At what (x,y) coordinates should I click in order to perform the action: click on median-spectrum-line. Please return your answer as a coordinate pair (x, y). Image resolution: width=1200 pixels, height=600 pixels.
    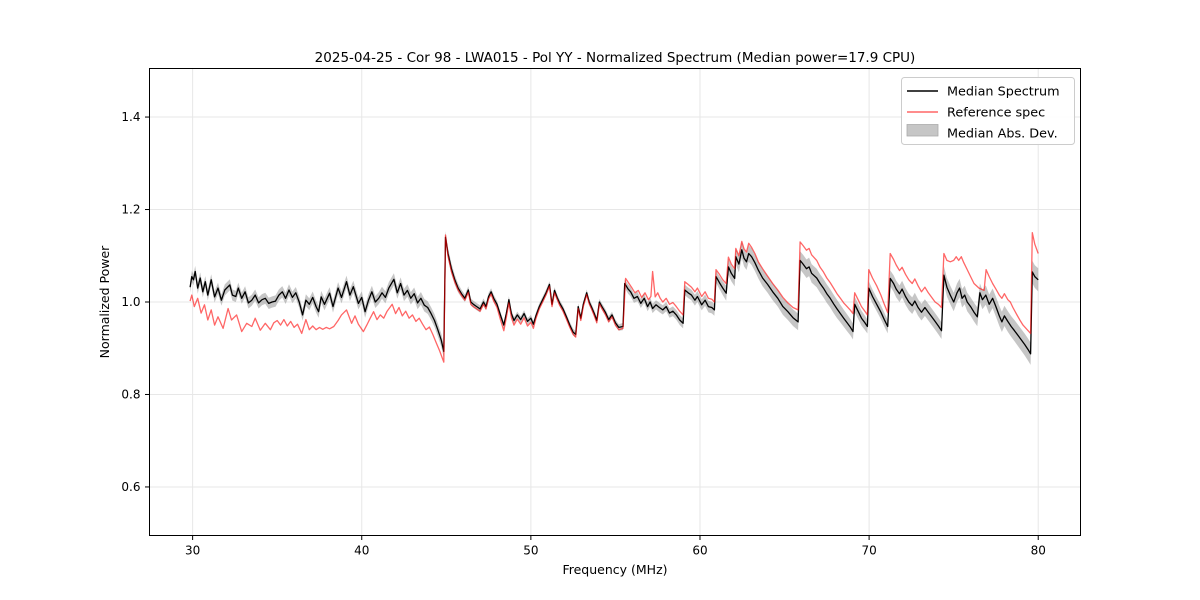
    Looking at the image, I should click on (614, 295).